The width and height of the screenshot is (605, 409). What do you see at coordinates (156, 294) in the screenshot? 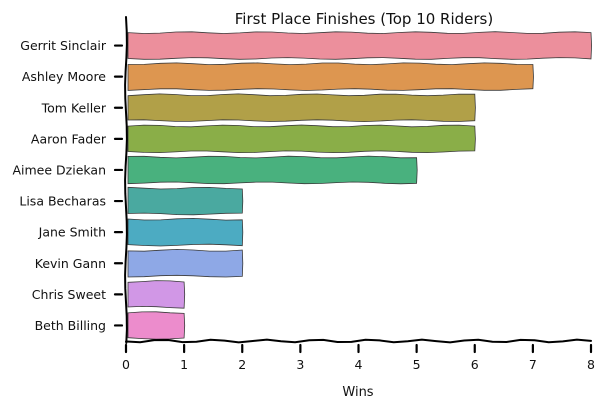
I see `bar-chris-sweet` at bounding box center [156, 294].